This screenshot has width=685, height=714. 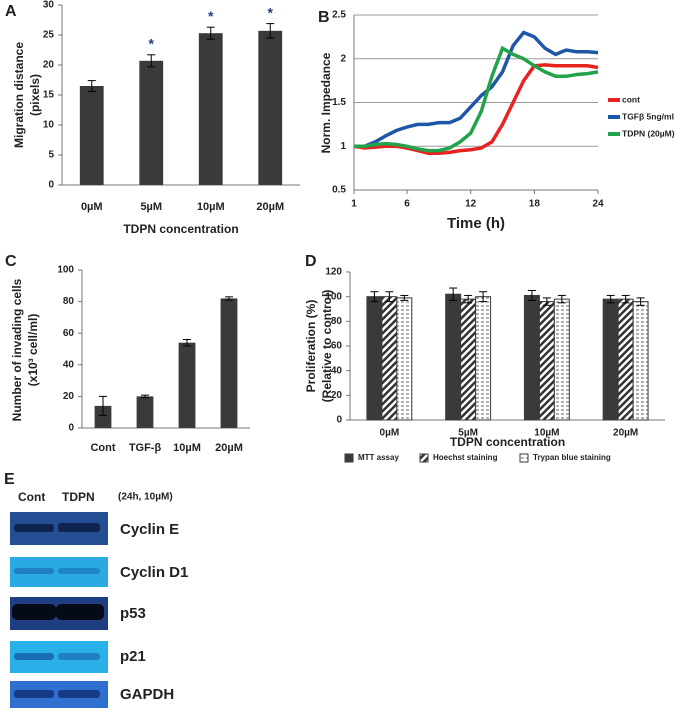 I want to click on row-label: p21, so click(x=133, y=656).